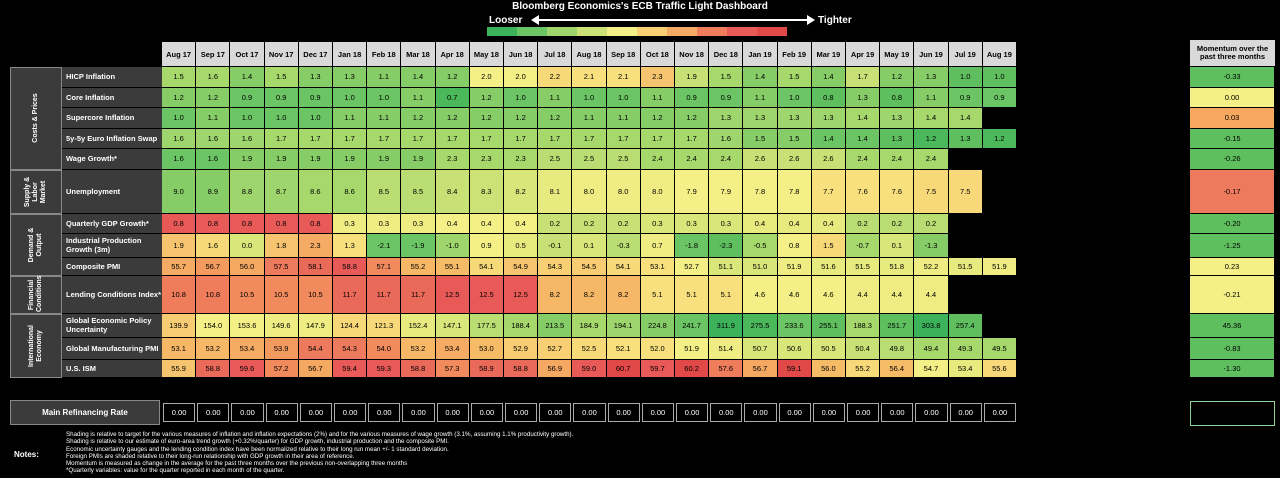  Describe the element at coordinates (931, 159) in the screenshot. I see `data-cell: 2.4` at that location.